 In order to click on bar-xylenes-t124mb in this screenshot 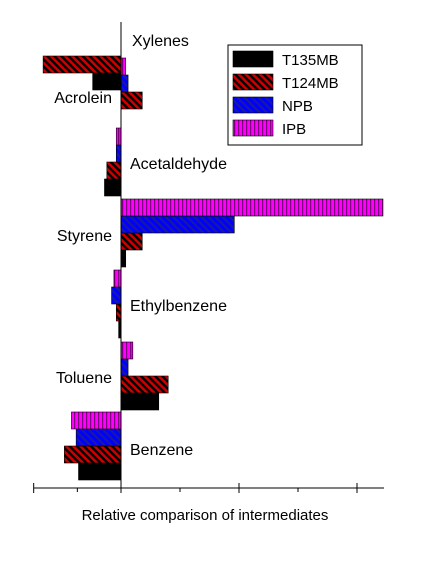, I will do `click(82, 64)`.